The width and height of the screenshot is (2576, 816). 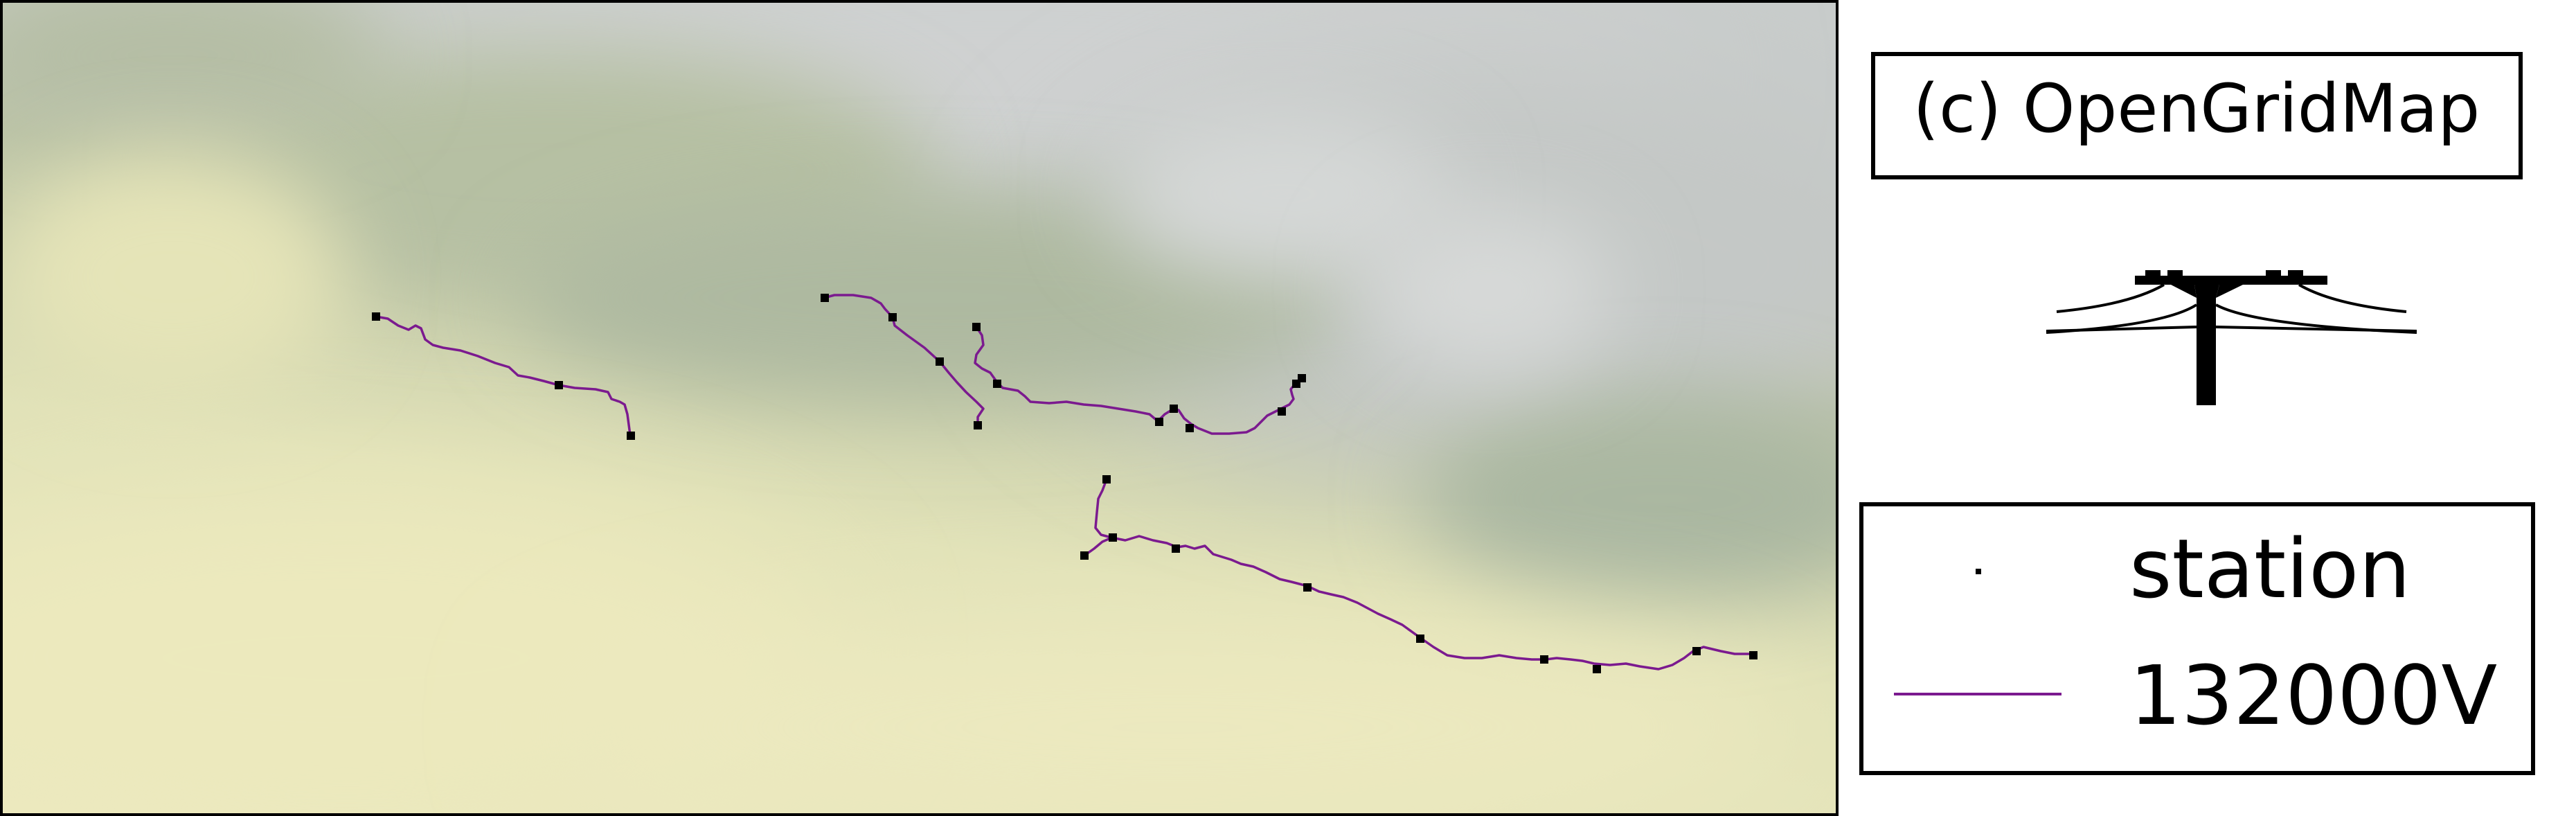 What do you see at coordinates (2196, 109) in the screenshot?
I see `copyright-text: (c) OpenGridMap` at bounding box center [2196, 109].